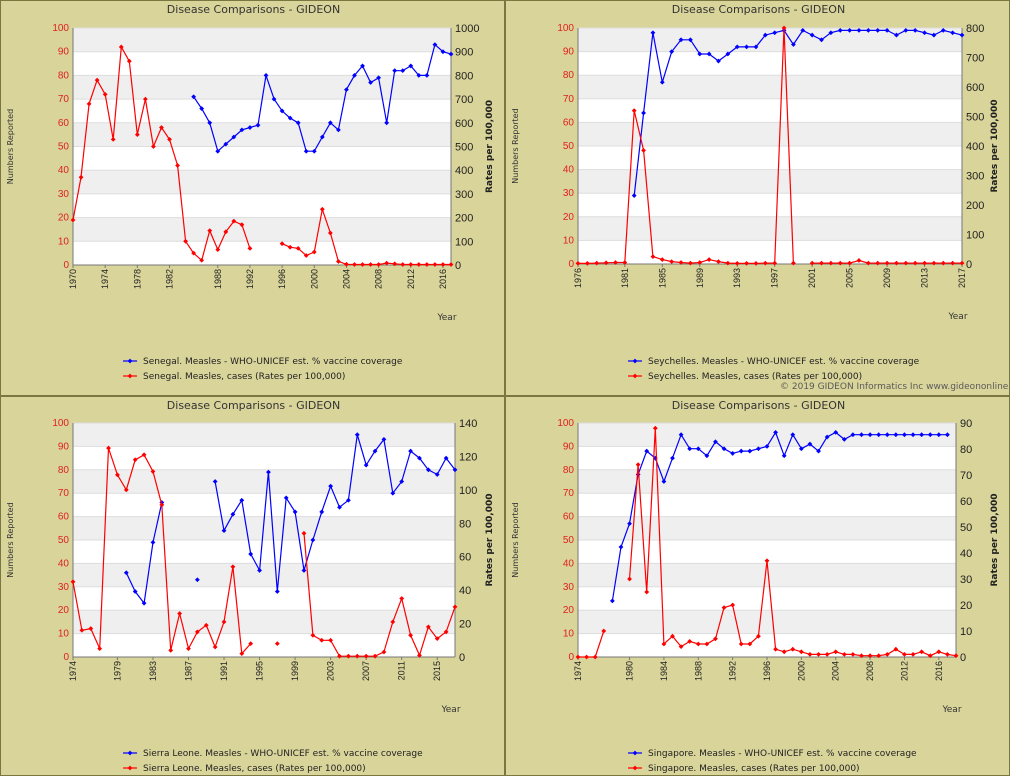 The image size is (1010, 776). What do you see at coordinates (995, 145) in the screenshot?
I see `chart1-y-axis-label-right: Rates per 100,000` at bounding box center [995, 145].